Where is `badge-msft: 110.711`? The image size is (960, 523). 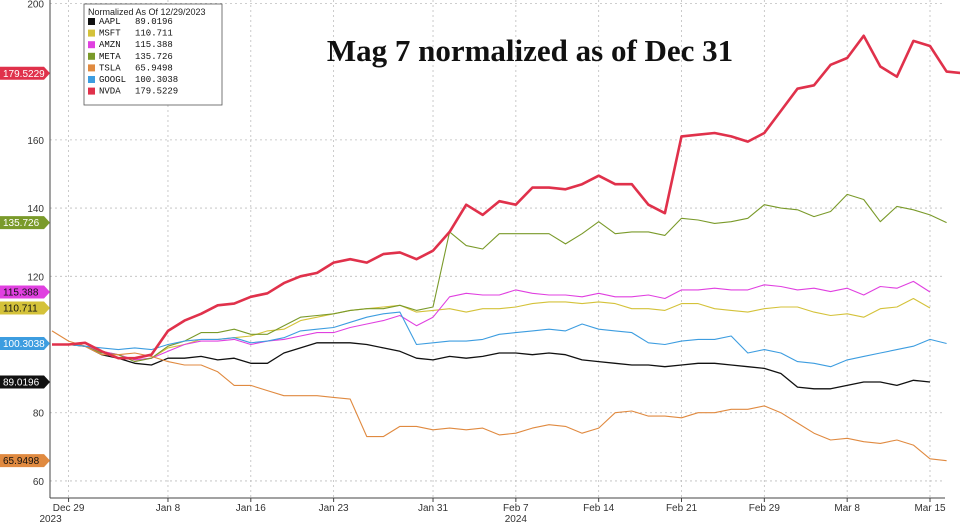
badge-msft: 110.711 is located at coordinates (25, 308).